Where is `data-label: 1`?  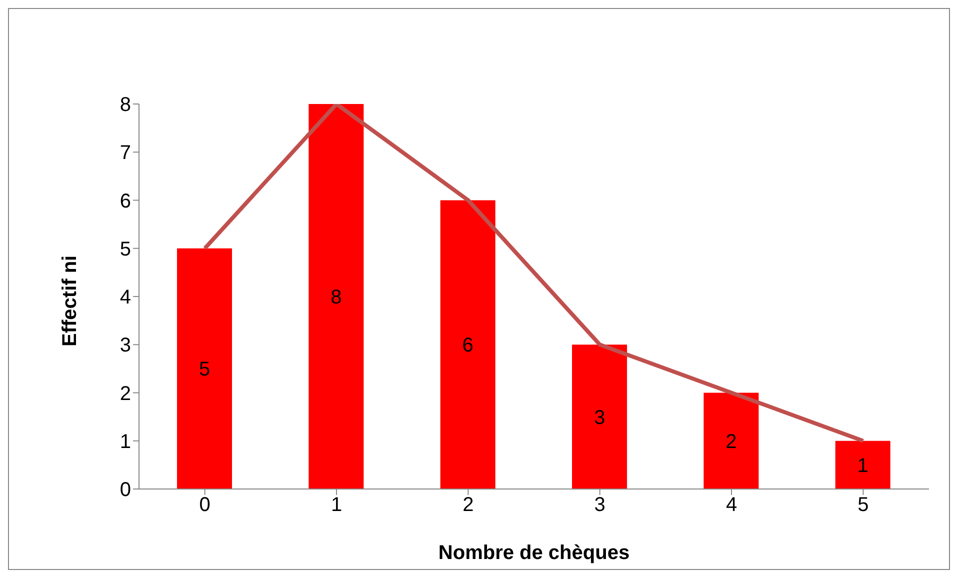
data-label: 1 is located at coordinates (862, 465).